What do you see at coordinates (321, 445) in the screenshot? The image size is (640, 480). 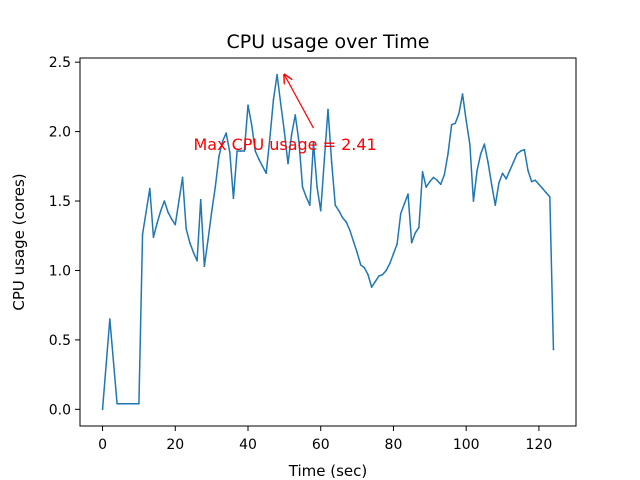 I see `x-tick-label: 60` at bounding box center [321, 445].